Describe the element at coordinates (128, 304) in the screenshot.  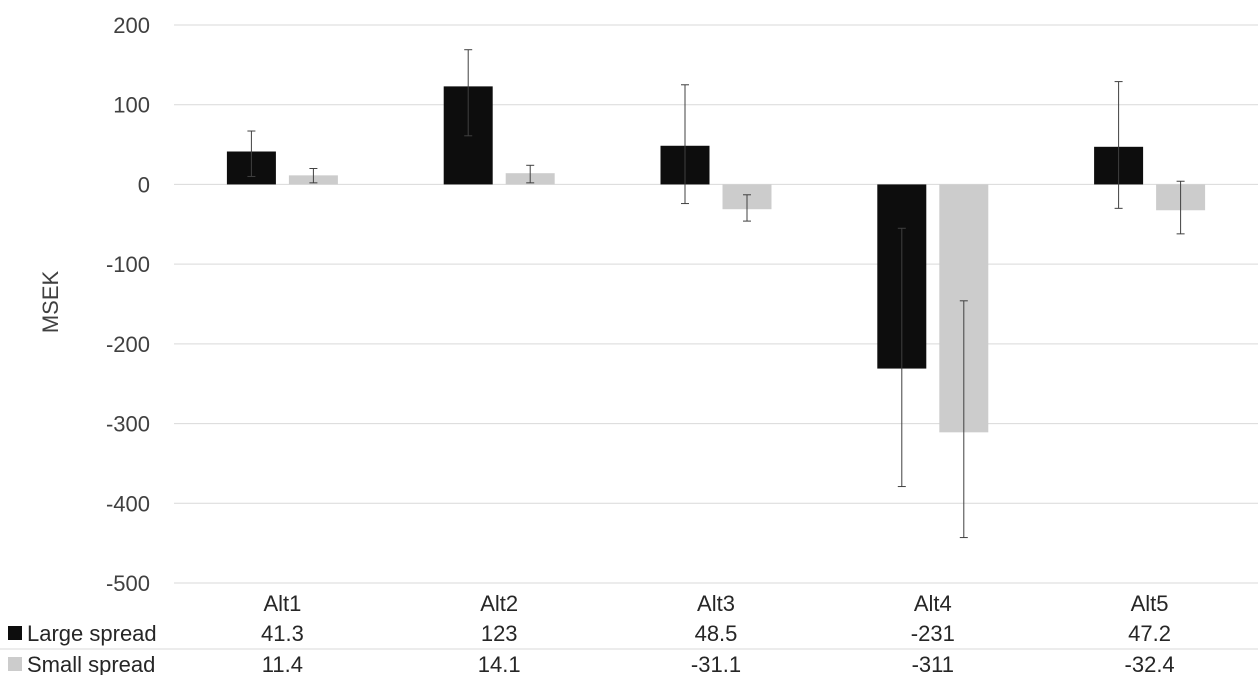
I see `y-axis-ticks: 200 100 0 -100 -200 -300 -400 -500` at that location.